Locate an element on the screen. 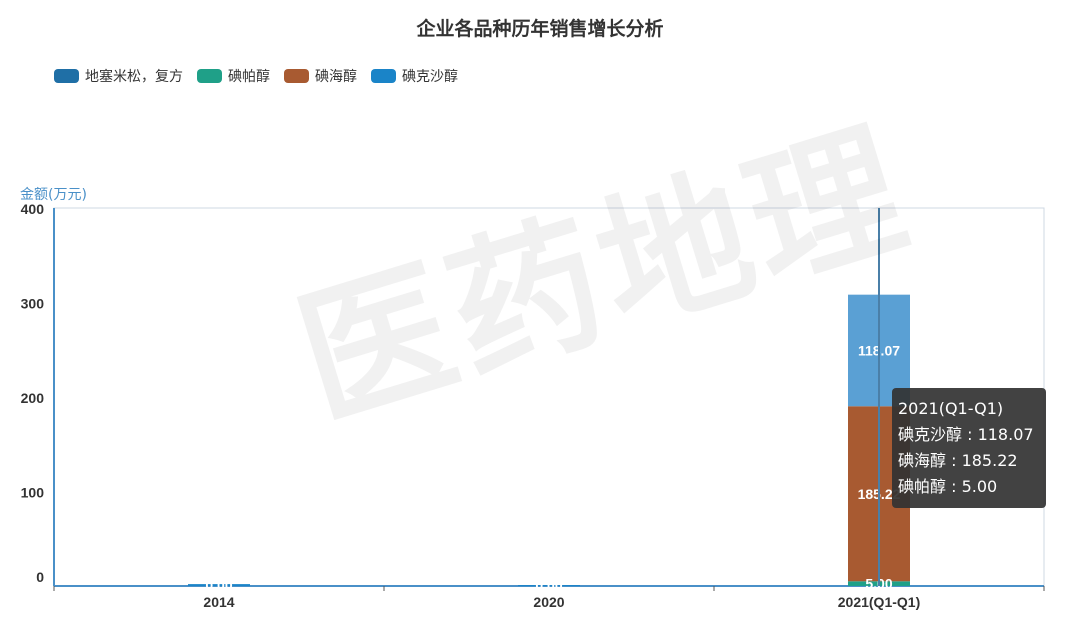 The image size is (1080, 635). x-tick-label: 2014 is located at coordinates (218, 602).